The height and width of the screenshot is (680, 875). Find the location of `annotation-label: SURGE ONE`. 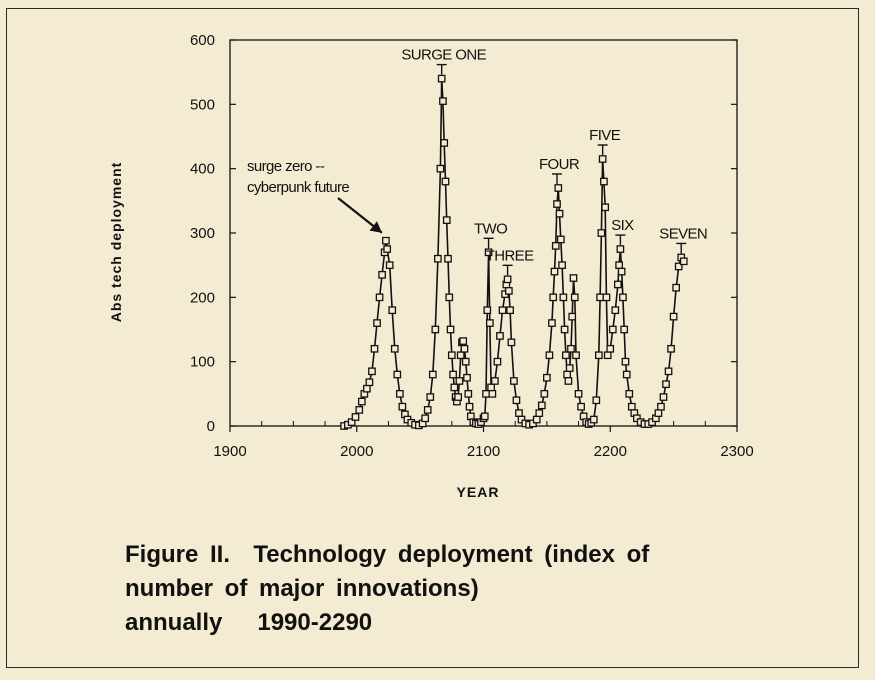

annotation-label: SURGE ONE is located at coordinates (443, 55).